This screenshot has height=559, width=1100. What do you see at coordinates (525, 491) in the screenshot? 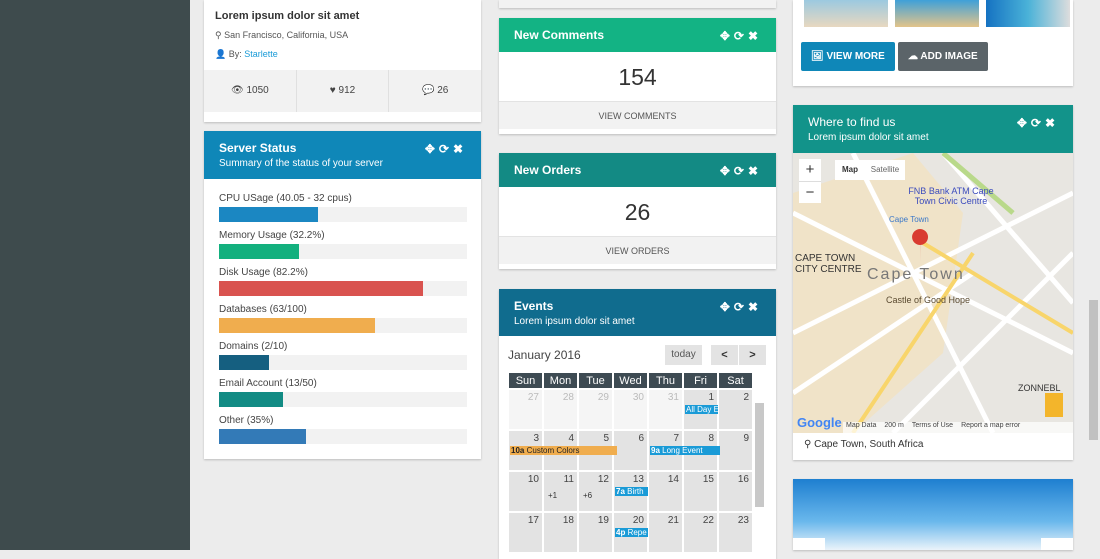
I see `calendar-day: 10` at bounding box center [525, 491].